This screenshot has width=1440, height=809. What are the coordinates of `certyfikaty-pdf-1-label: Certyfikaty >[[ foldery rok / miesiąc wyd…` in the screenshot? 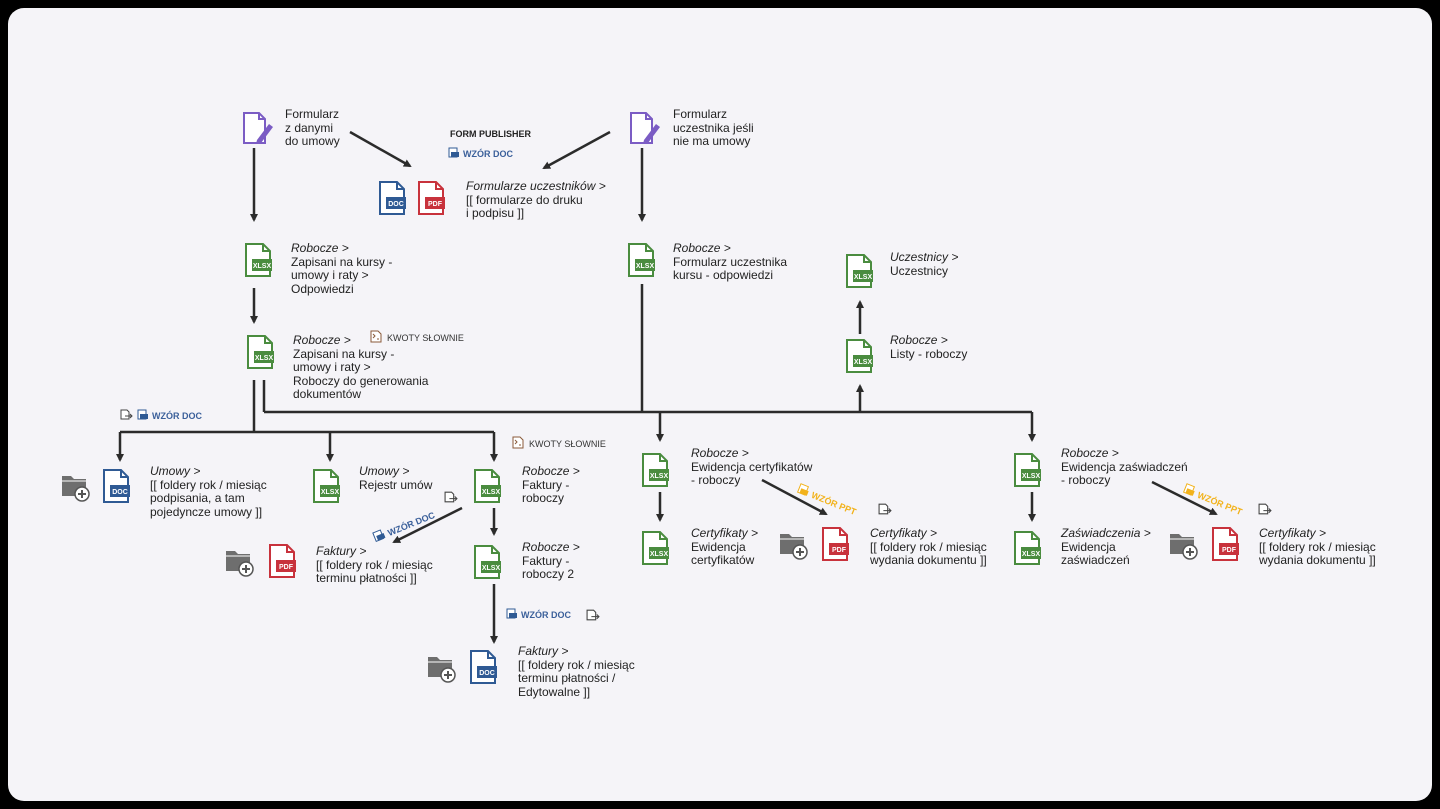 It's located at (928, 546).